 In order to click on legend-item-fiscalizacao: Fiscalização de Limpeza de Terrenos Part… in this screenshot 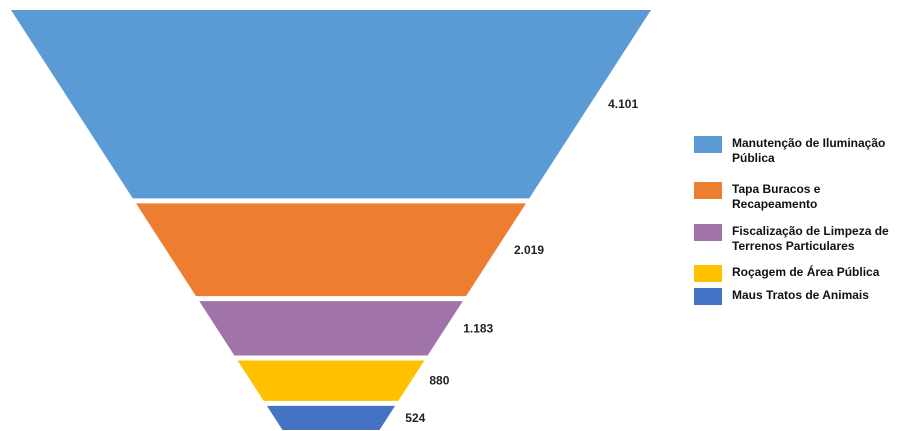, I will do `click(797, 239)`.